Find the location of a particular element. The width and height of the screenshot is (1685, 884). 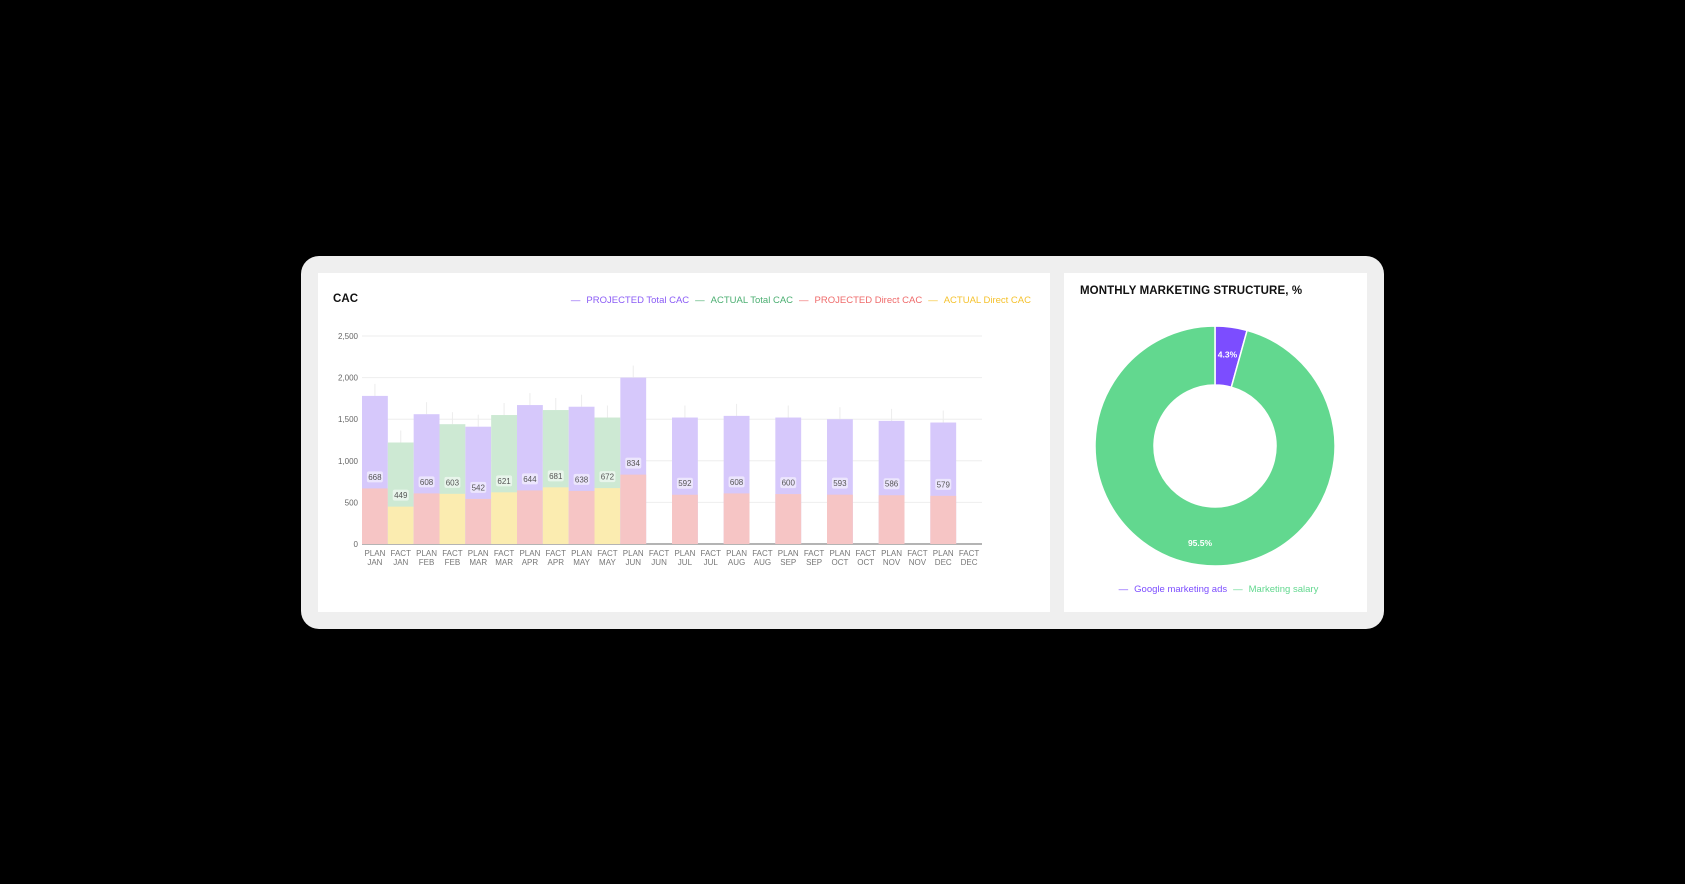

data-label: 542 is located at coordinates (479, 487).